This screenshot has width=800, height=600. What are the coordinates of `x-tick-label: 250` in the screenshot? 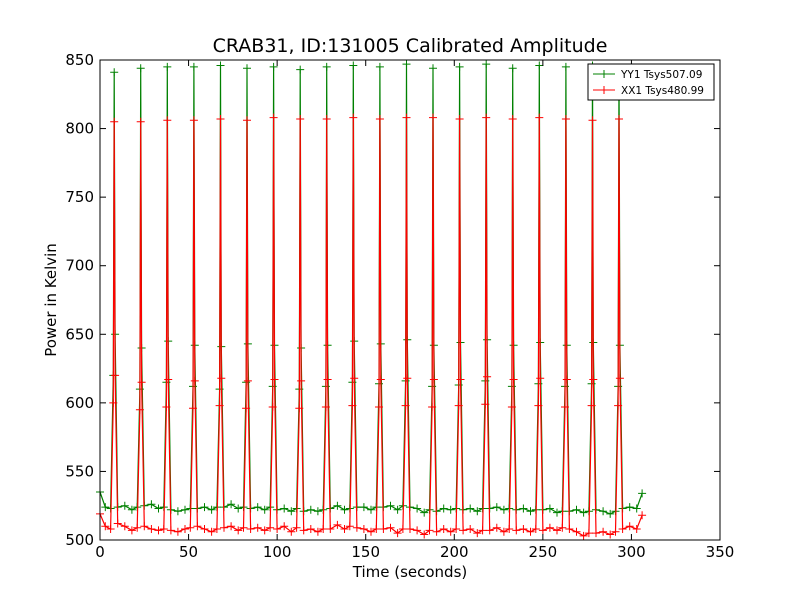 It's located at (543, 552).